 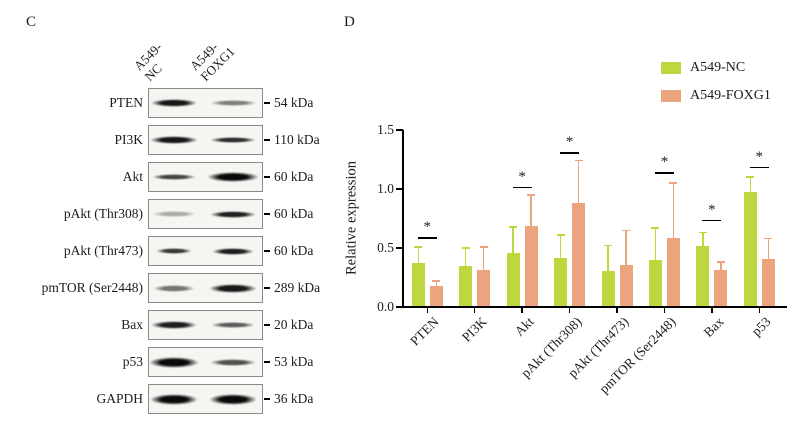 What do you see at coordinates (524, 326) in the screenshot?
I see `x-category-label: Akt` at bounding box center [524, 326].